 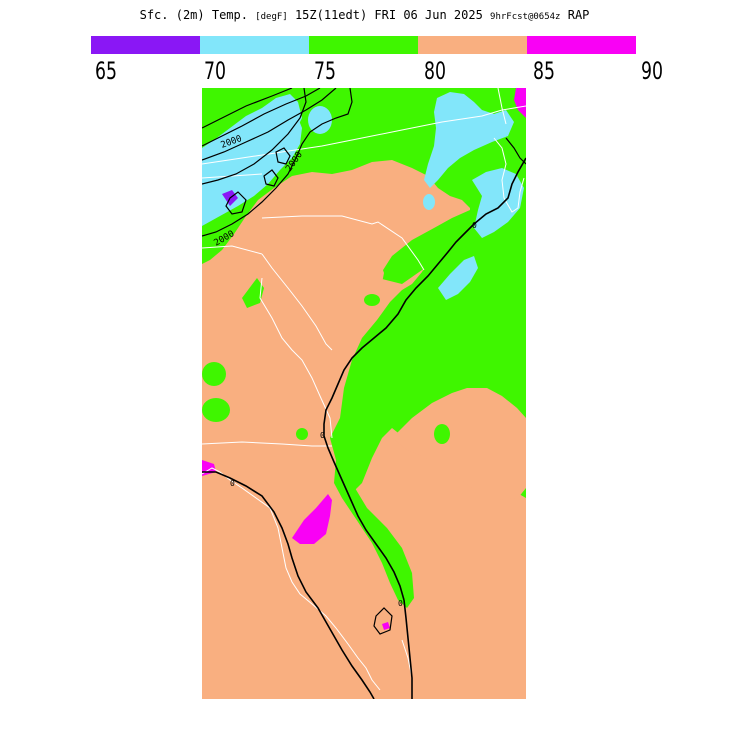 What do you see at coordinates (322, 435) in the screenshot?
I see `contour-label-zero-2: 0` at bounding box center [322, 435].